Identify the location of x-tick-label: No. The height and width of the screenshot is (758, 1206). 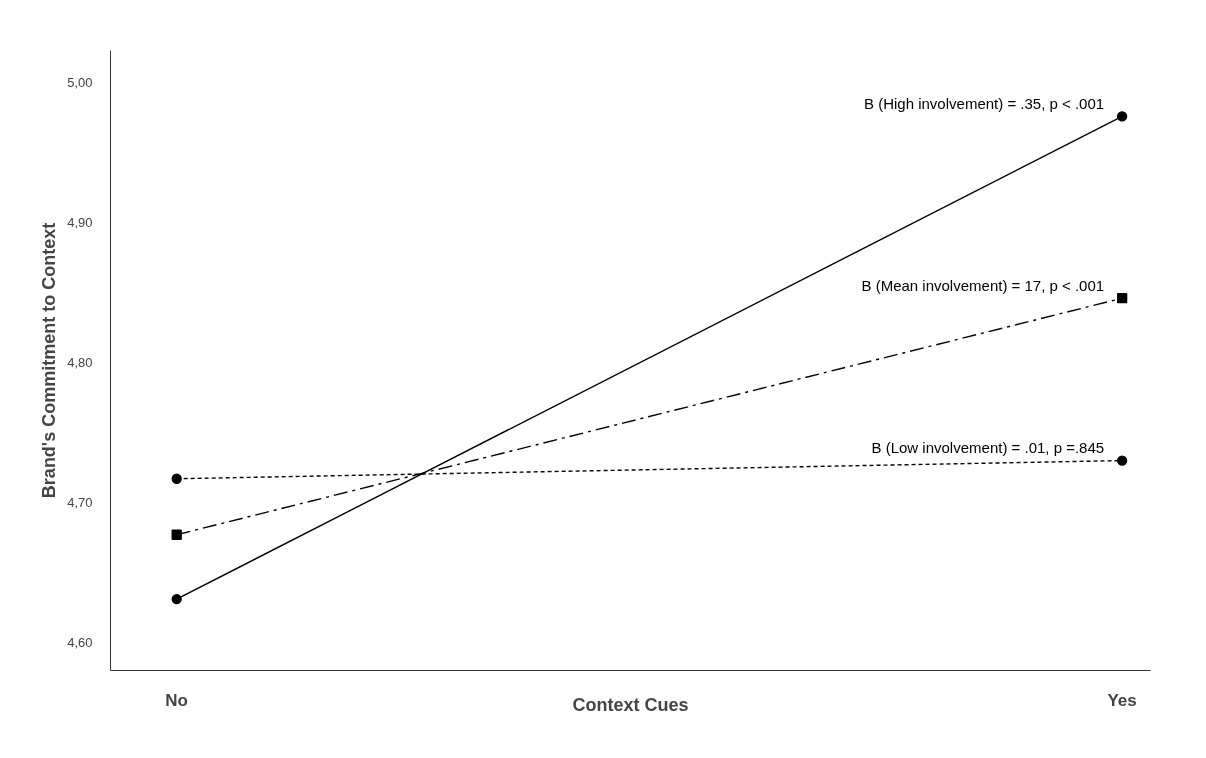
(177, 700).